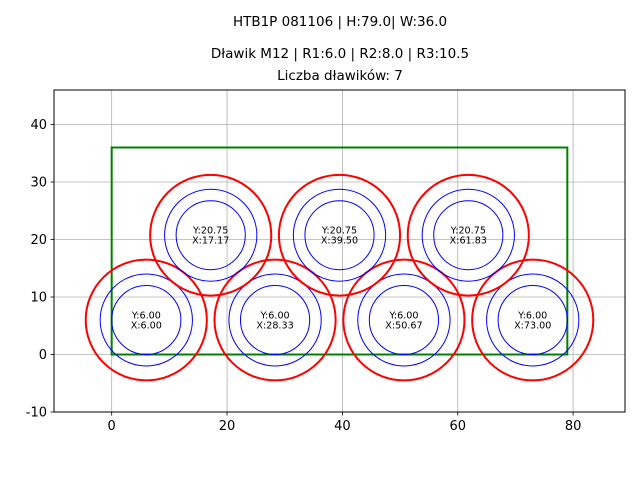 This screenshot has height=480, width=640. Describe the element at coordinates (38, 125) in the screenshot. I see `y-tick-label: 40` at that location.